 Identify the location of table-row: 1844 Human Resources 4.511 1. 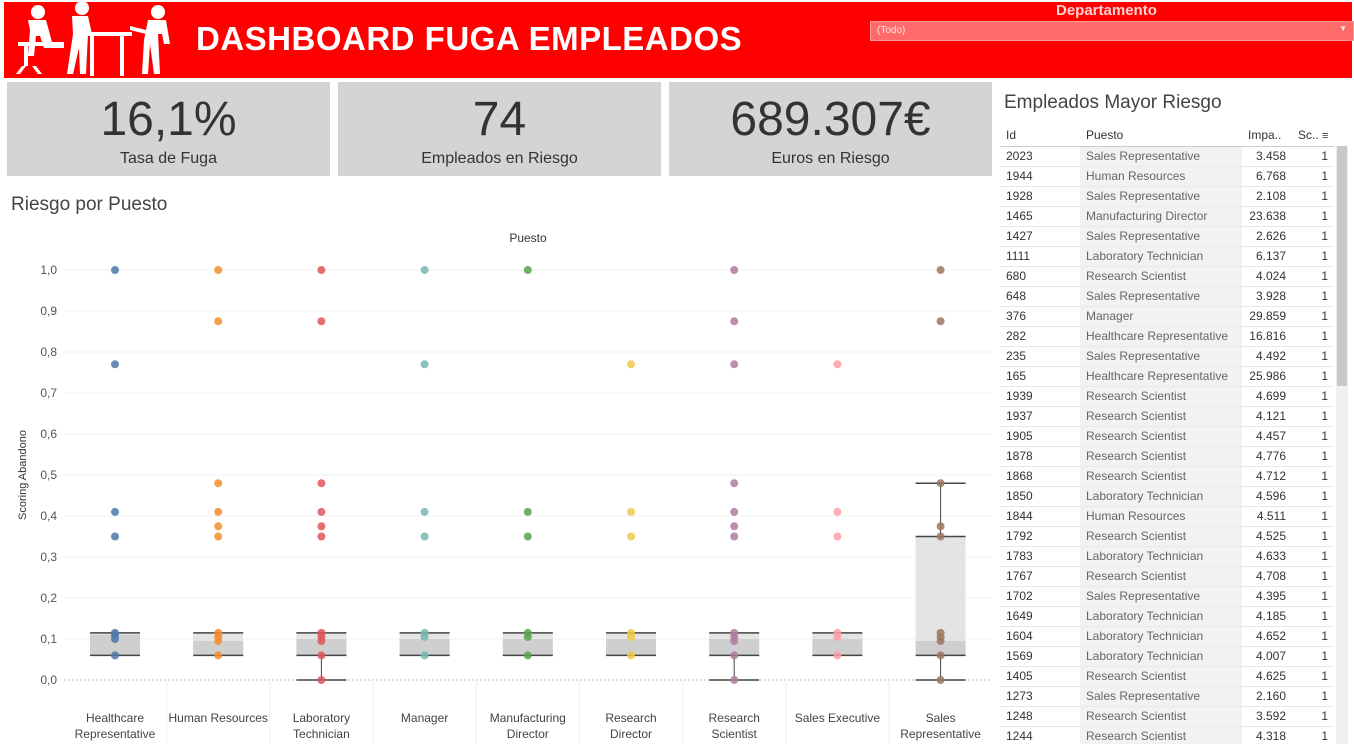
(1167, 516).